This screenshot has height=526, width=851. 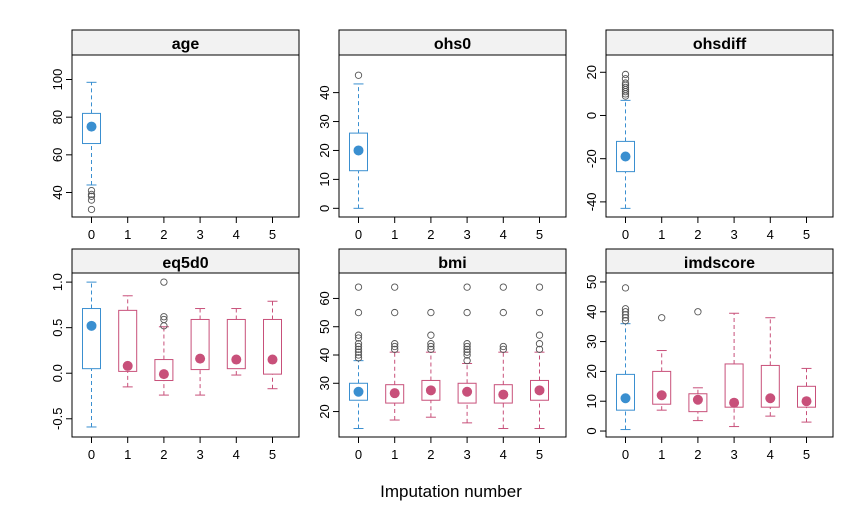 What do you see at coordinates (451, 491) in the screenshot?
I see `x-axis-title: Imputation number` at bounding box center [451, 491].